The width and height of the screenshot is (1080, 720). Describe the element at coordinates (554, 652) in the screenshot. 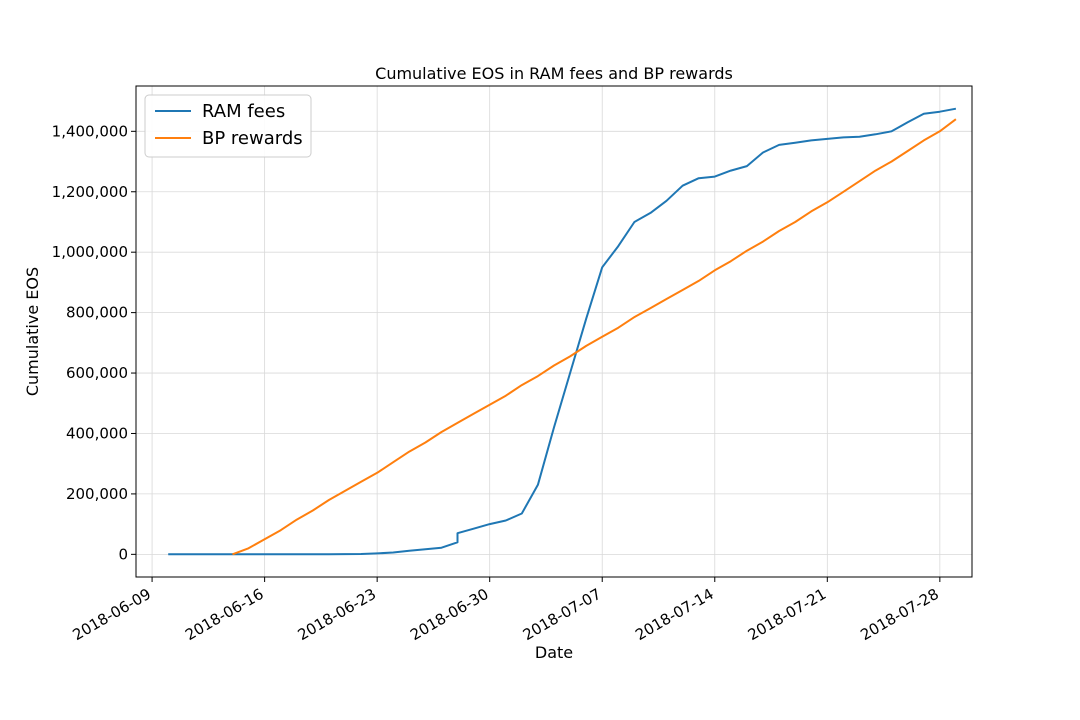

I see `x-axis-title: Date` at that location.